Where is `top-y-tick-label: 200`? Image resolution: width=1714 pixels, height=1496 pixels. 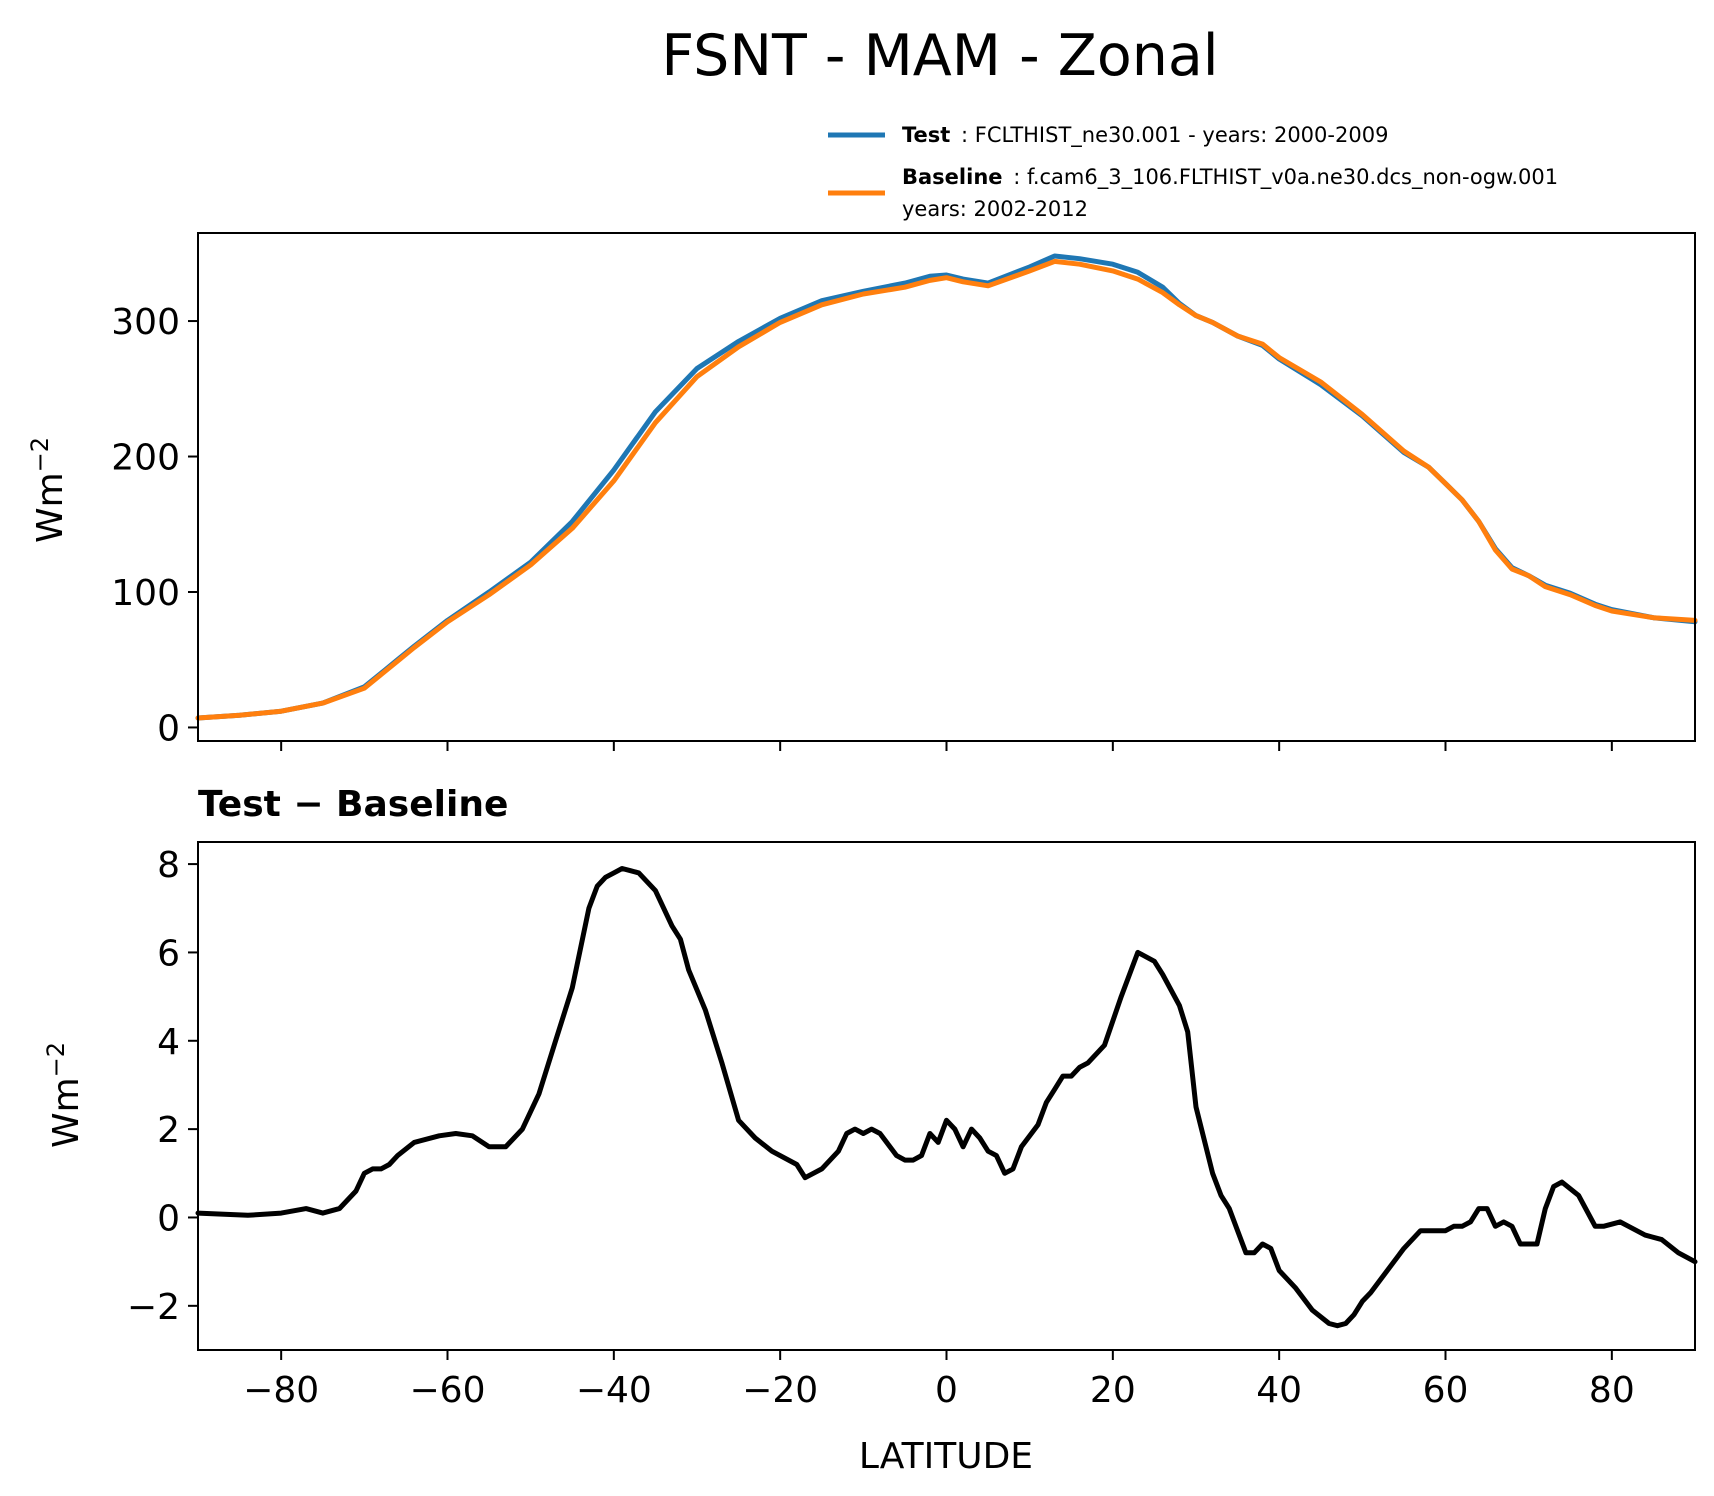 top-y-tick-label: 200 is located at coordinates (145, 458).